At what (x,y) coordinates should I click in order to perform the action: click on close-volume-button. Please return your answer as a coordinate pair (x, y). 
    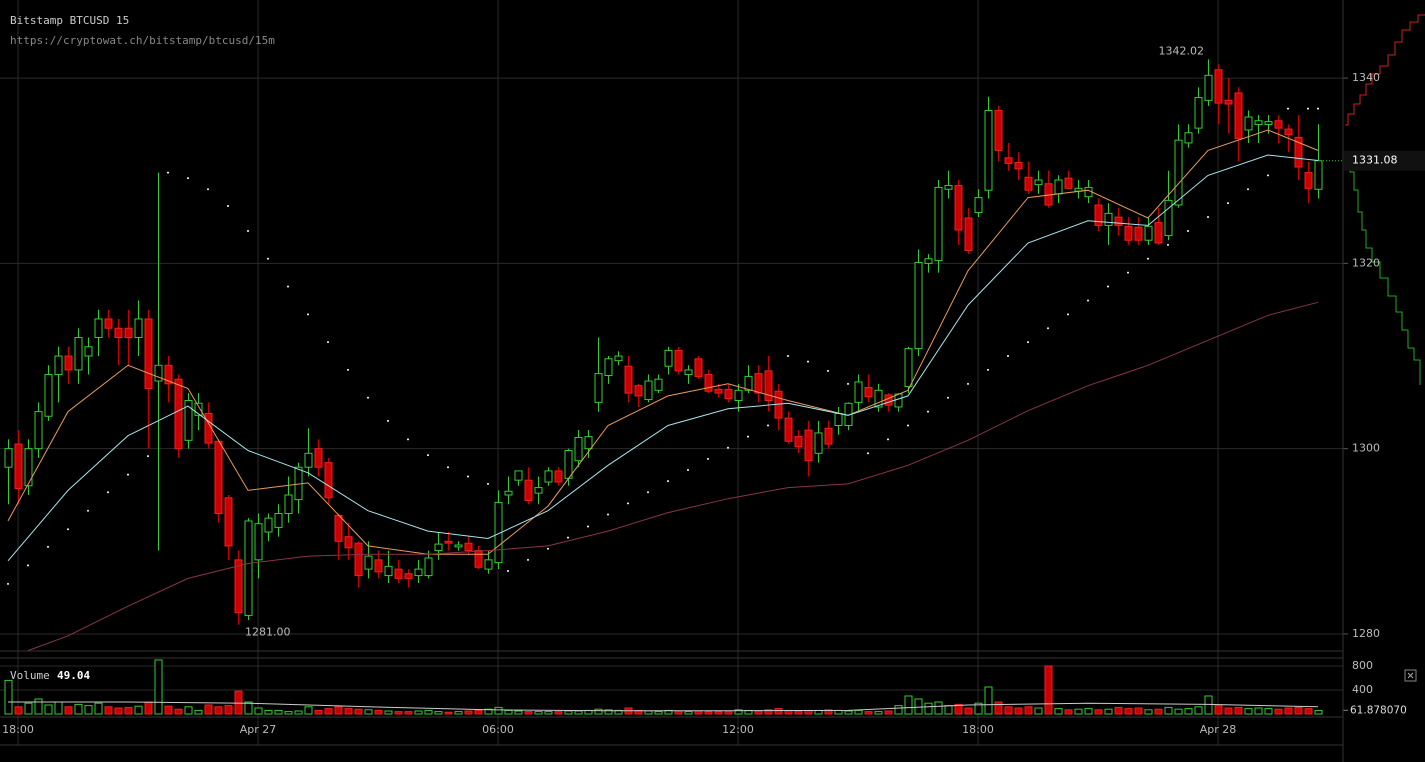
    Looking at the image, I should click on (1410, 675).